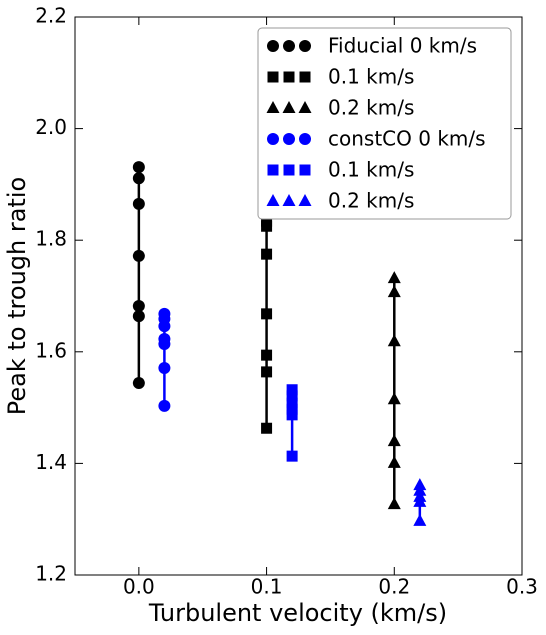  What do you see at coordinates (51, 16) in the screenshot?
I see `y-tick-label: 2.2` at bounding box center [51, 16].